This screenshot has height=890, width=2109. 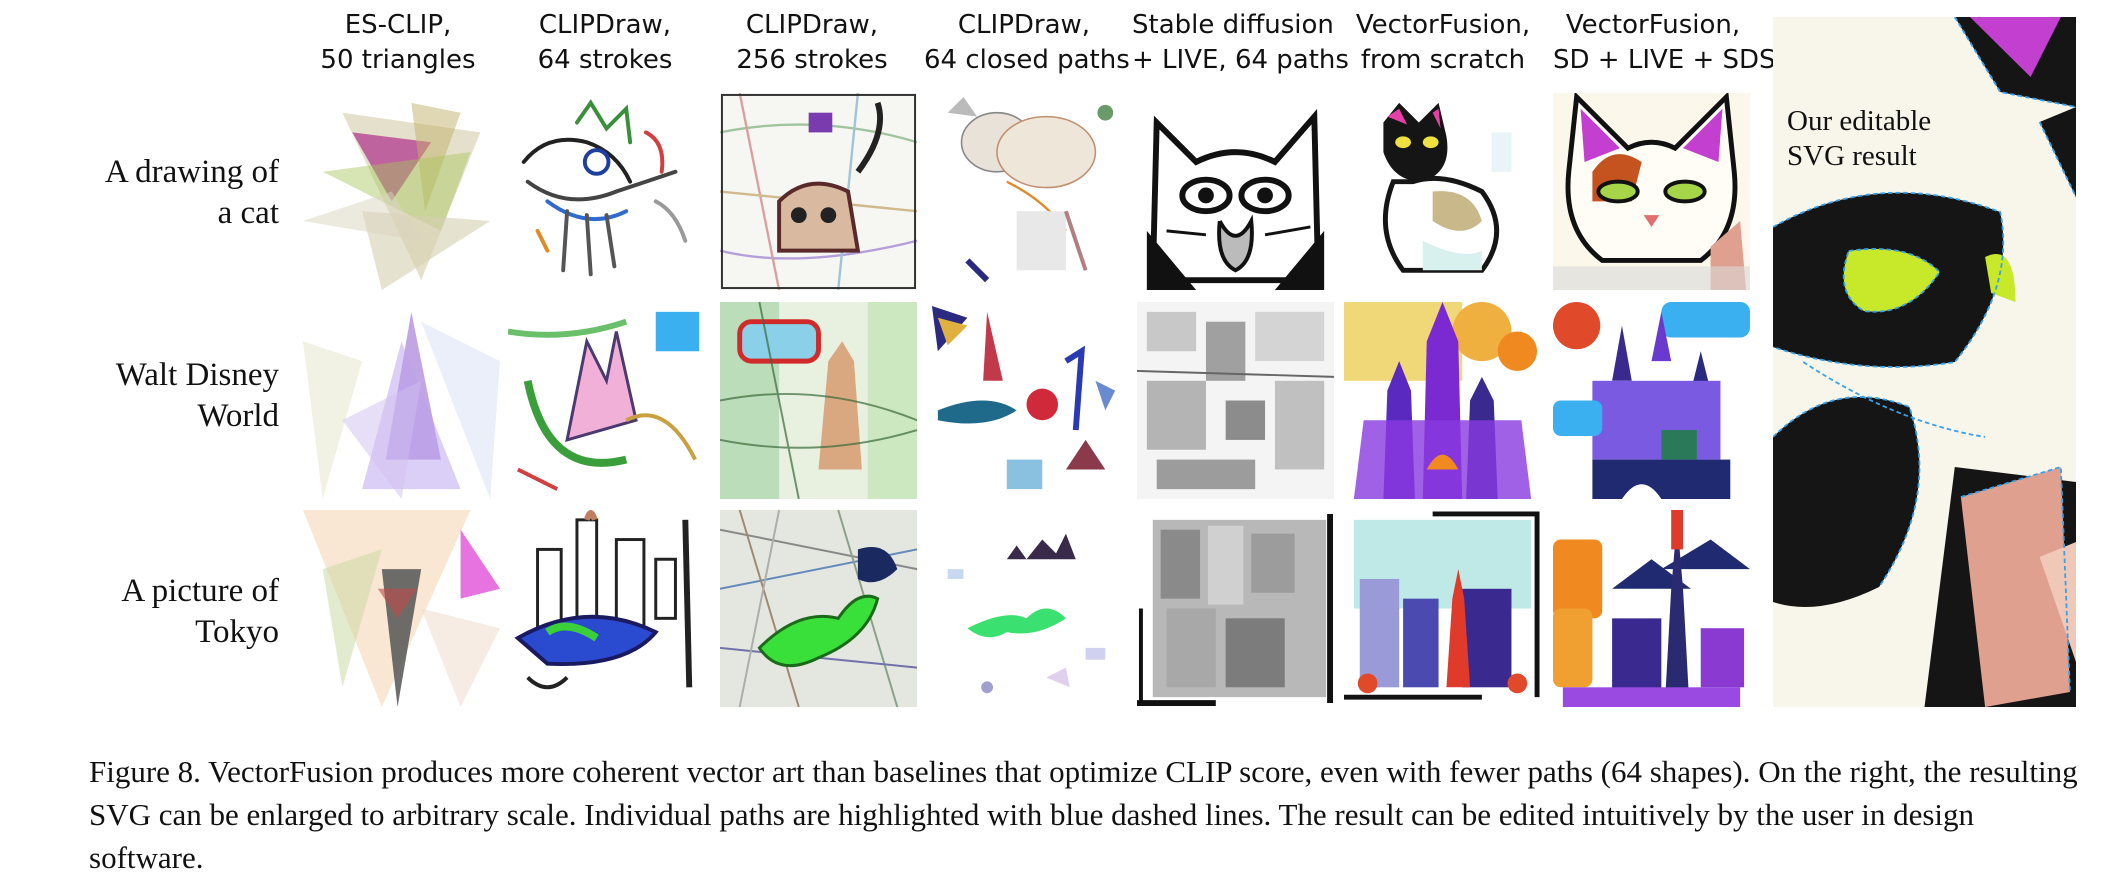 What do you see at coordinates (818, 191) in the screenshot?
I see `image-clipdraw-256-cat` at bounding box center [818, 191].